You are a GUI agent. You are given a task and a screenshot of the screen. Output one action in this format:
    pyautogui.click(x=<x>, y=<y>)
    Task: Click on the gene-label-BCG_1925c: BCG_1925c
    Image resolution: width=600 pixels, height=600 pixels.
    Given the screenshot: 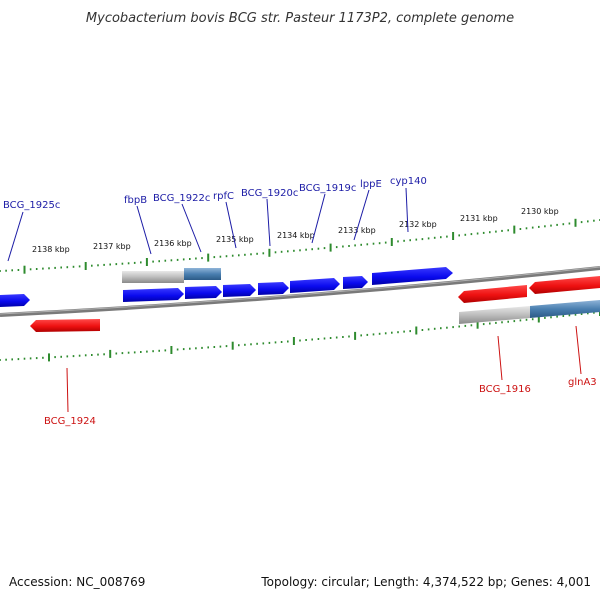 What is the action you would take?
    pyautogui.click(x=31, y=205)
    